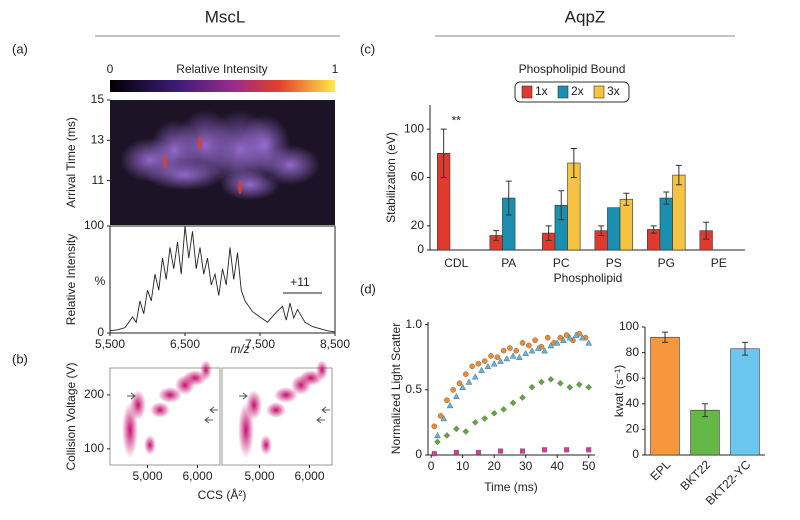 The width and height of the screenshot is (800, 520). What do you see at coordinates (185, 344) in the screenshot?
I see `x-tick-label: 6,500` at bounding box center [185, 344].